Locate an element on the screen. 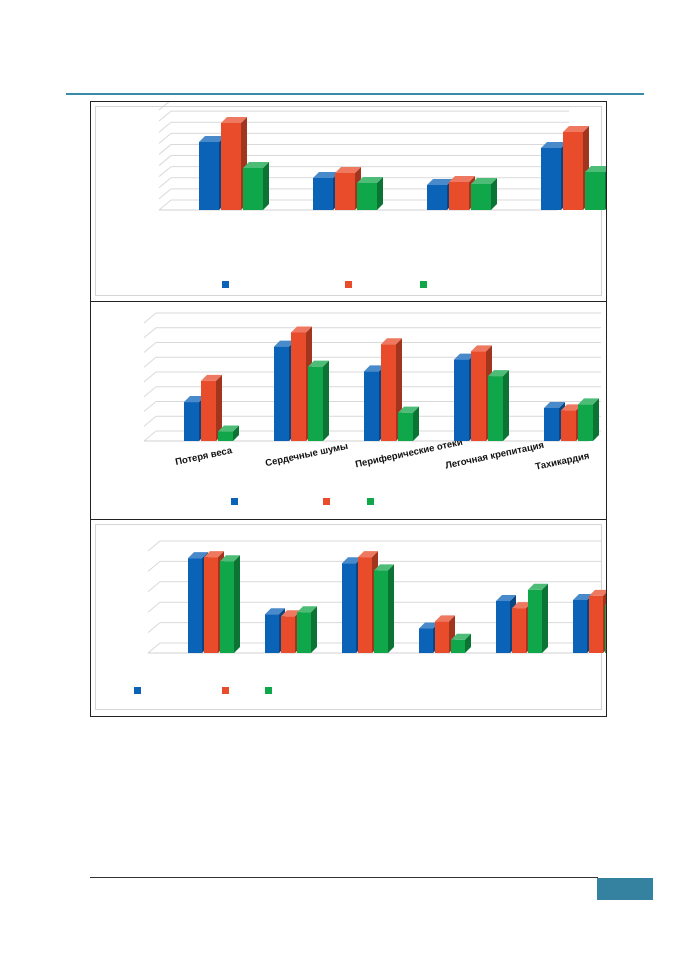  bar-3-cat6-s3 is located at coordinates (605, 628).